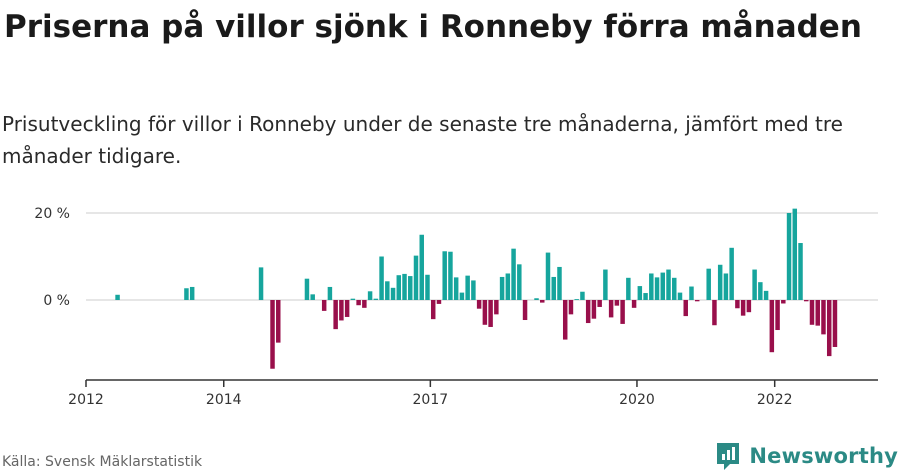 The height and width of the screenshot is (474, 900). What do you see at coordinates (224, 400) in the screenshot?
I see `x-tick-label: 2014` at bounding box center [224, 400].